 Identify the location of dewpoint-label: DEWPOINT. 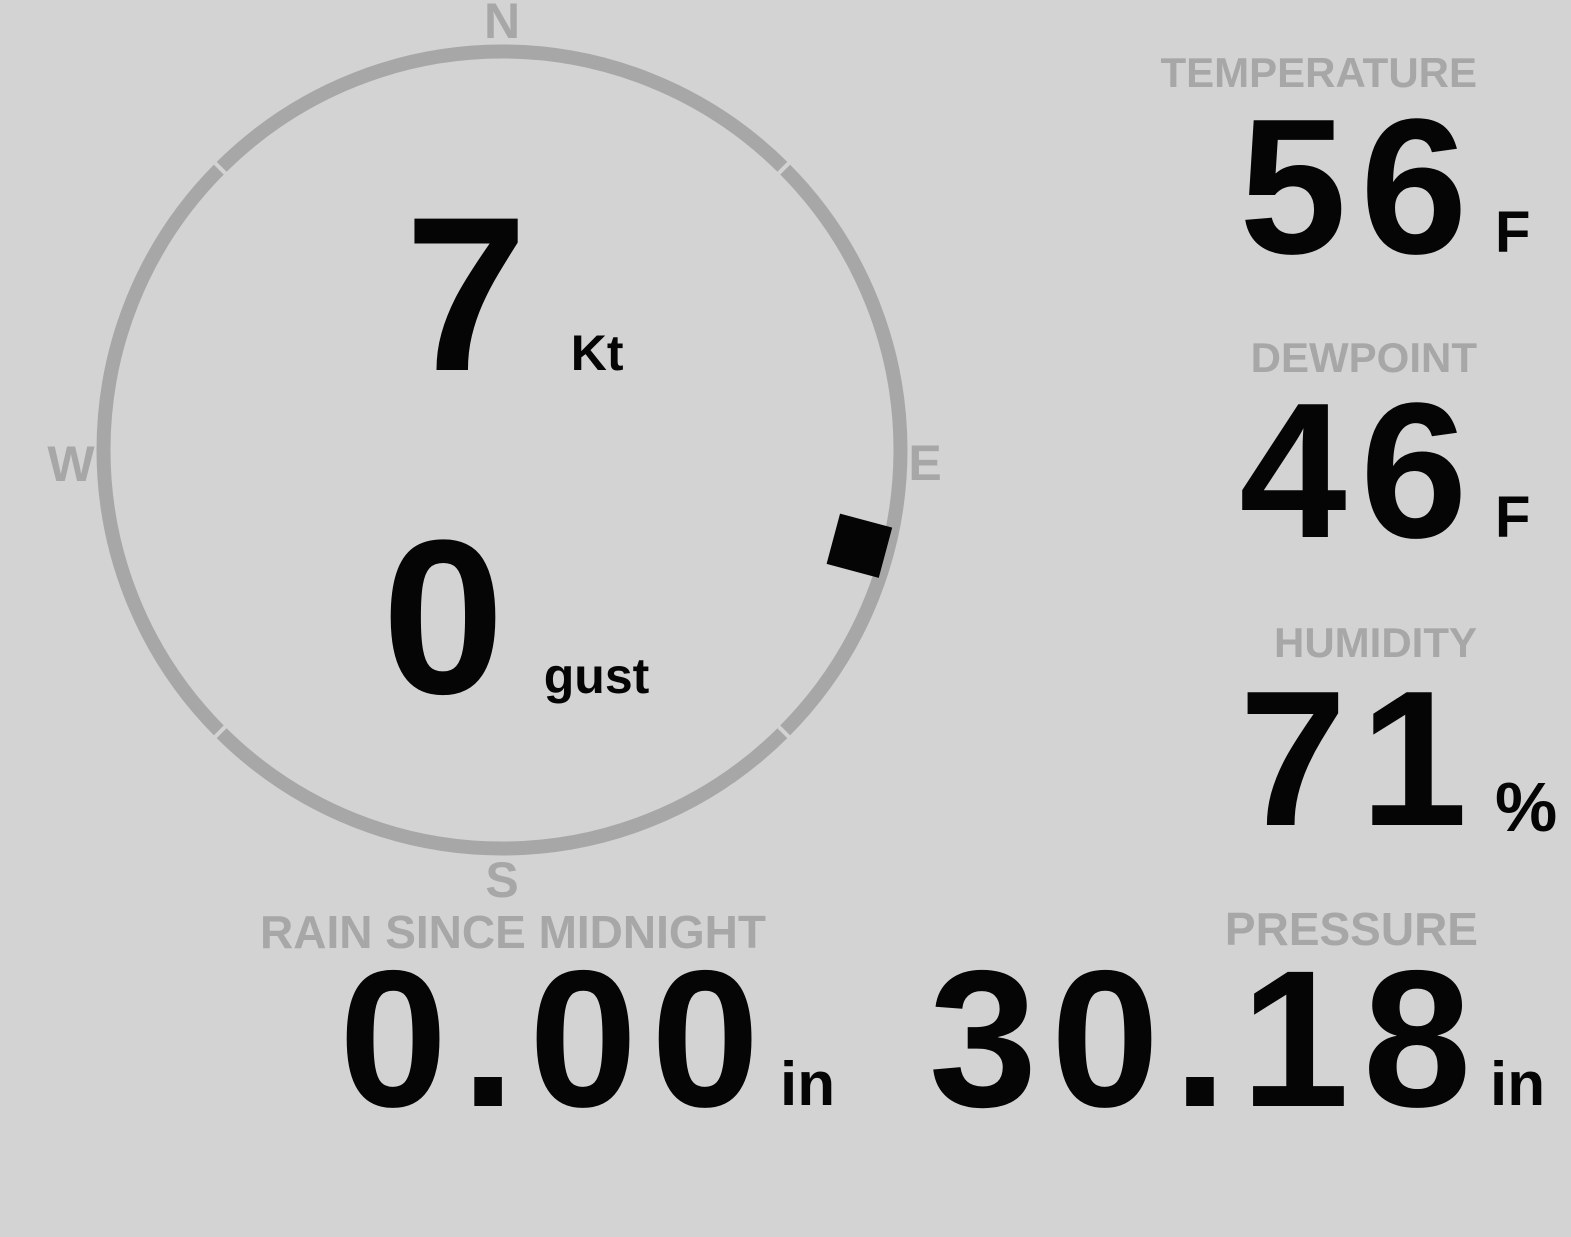
(1363, 357).